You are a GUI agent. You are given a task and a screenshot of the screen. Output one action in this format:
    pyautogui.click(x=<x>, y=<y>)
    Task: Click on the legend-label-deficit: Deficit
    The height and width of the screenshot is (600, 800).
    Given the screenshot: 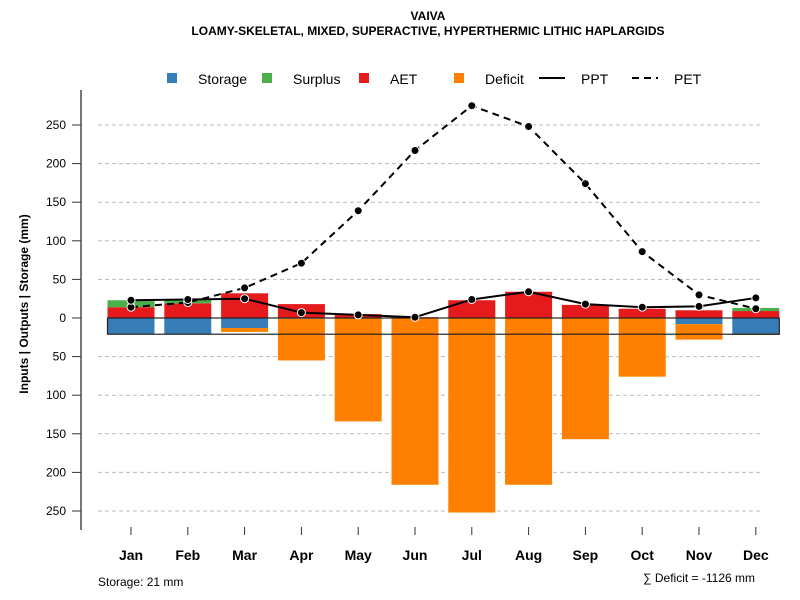 What is the action you would take?
    pyautogui.click(x=504, y=79)
    